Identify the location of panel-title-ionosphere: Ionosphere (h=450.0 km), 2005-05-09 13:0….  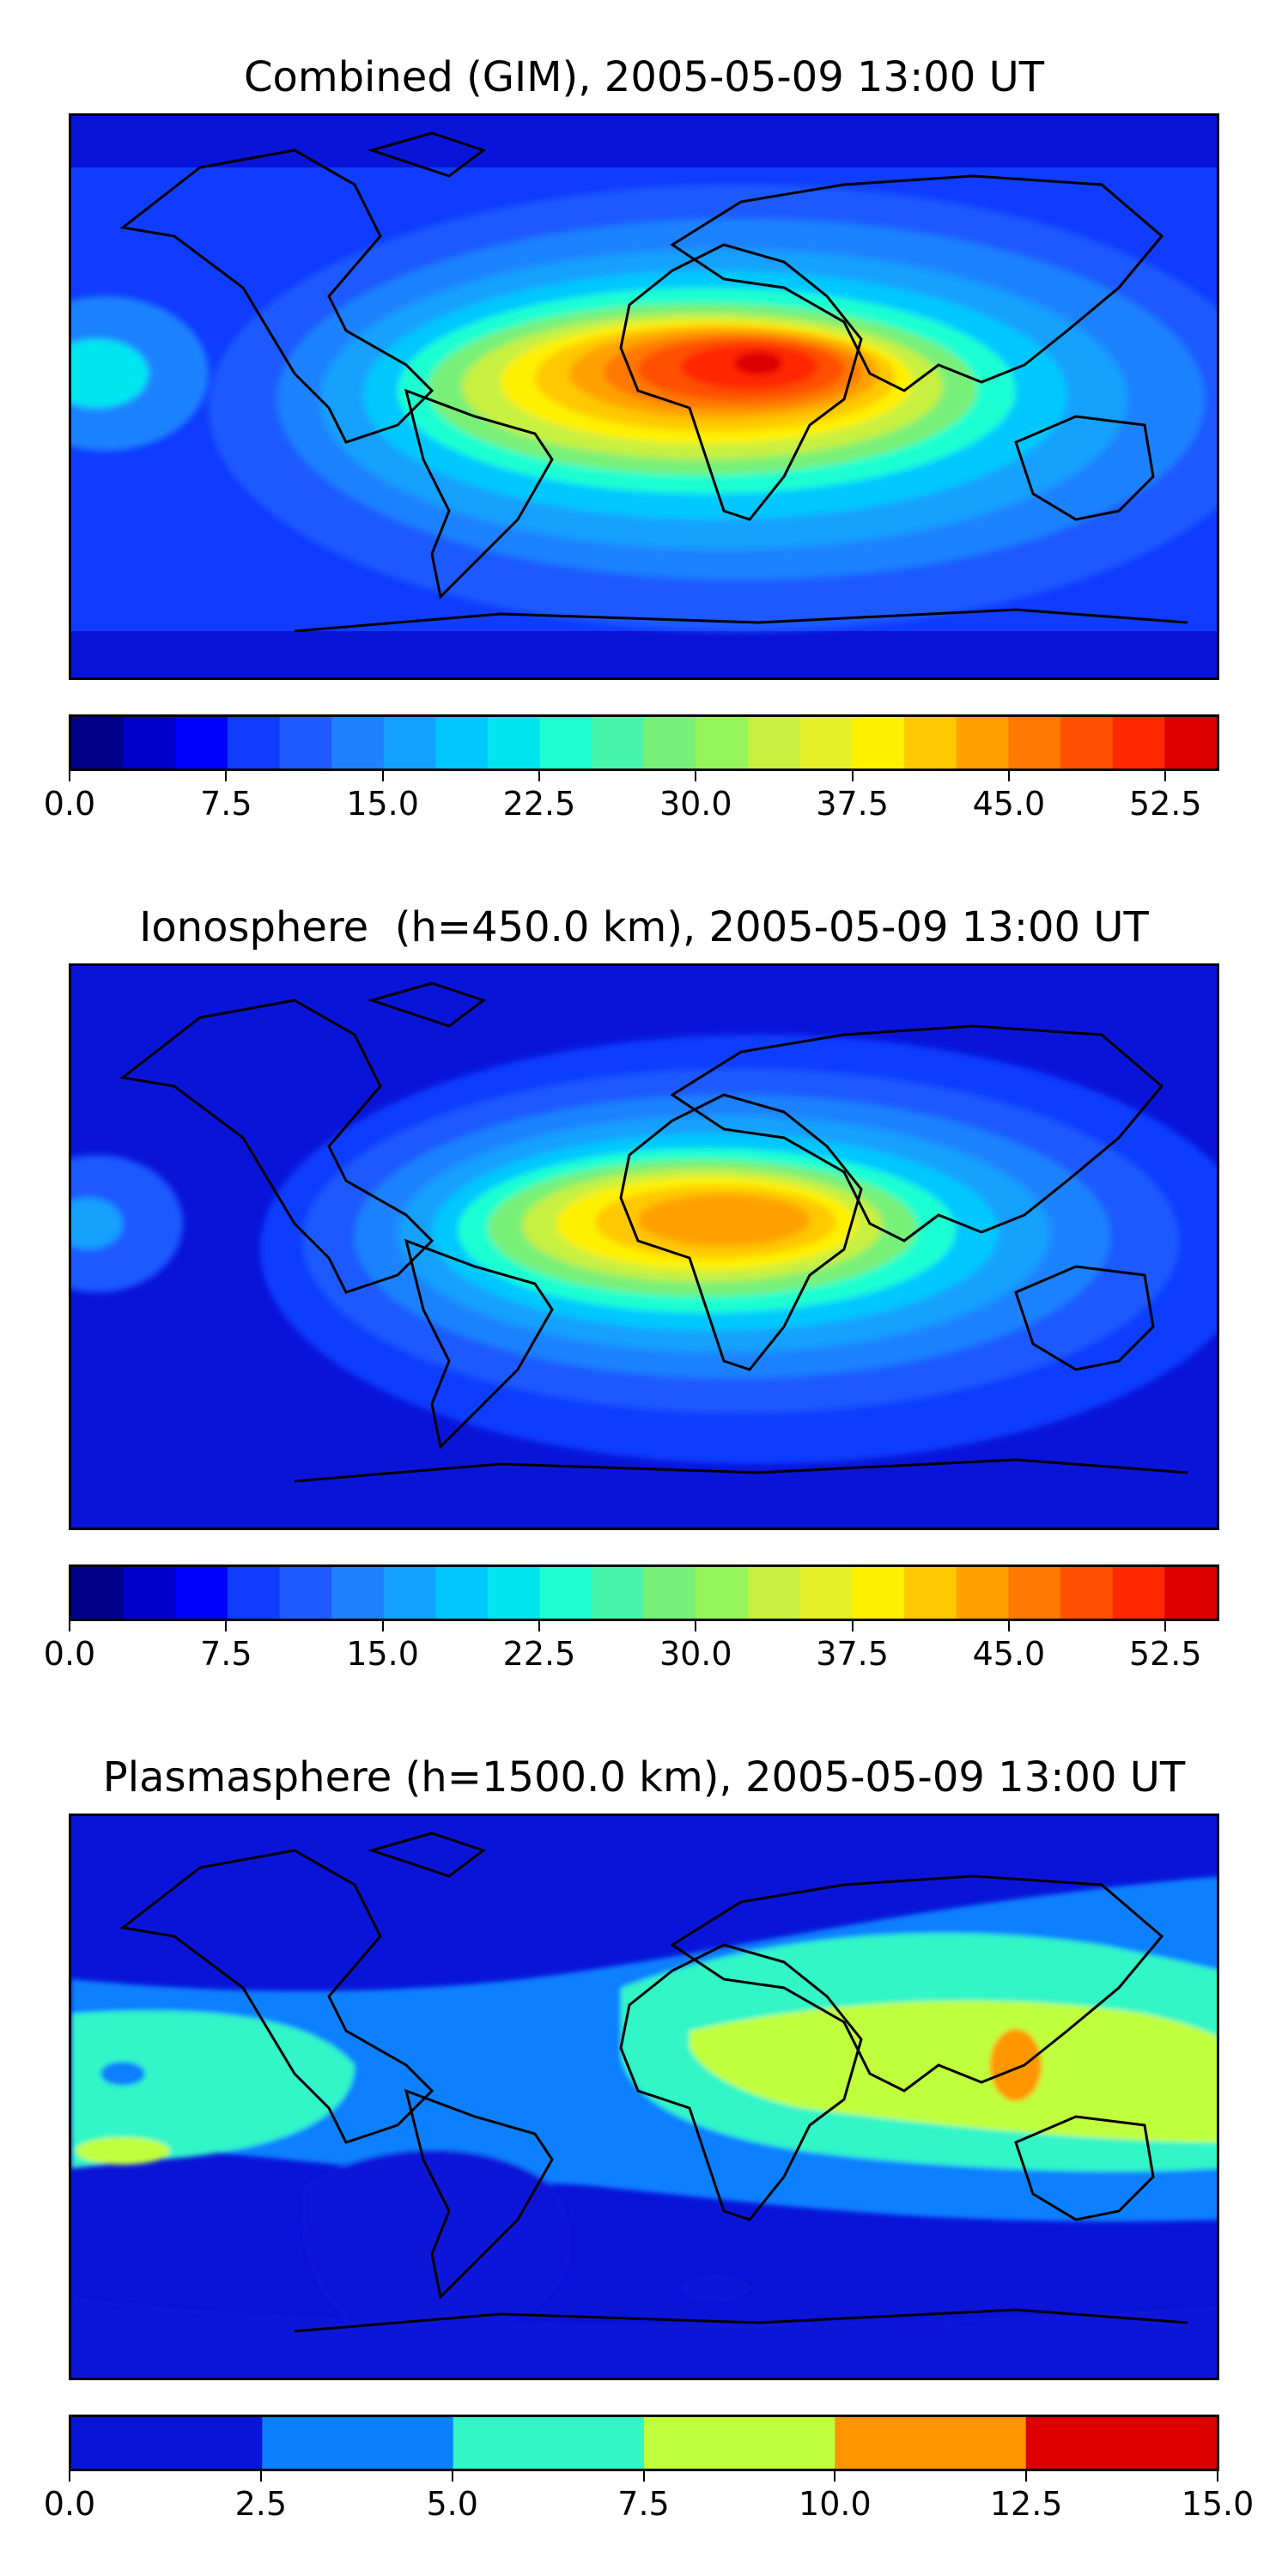
(644, 927).